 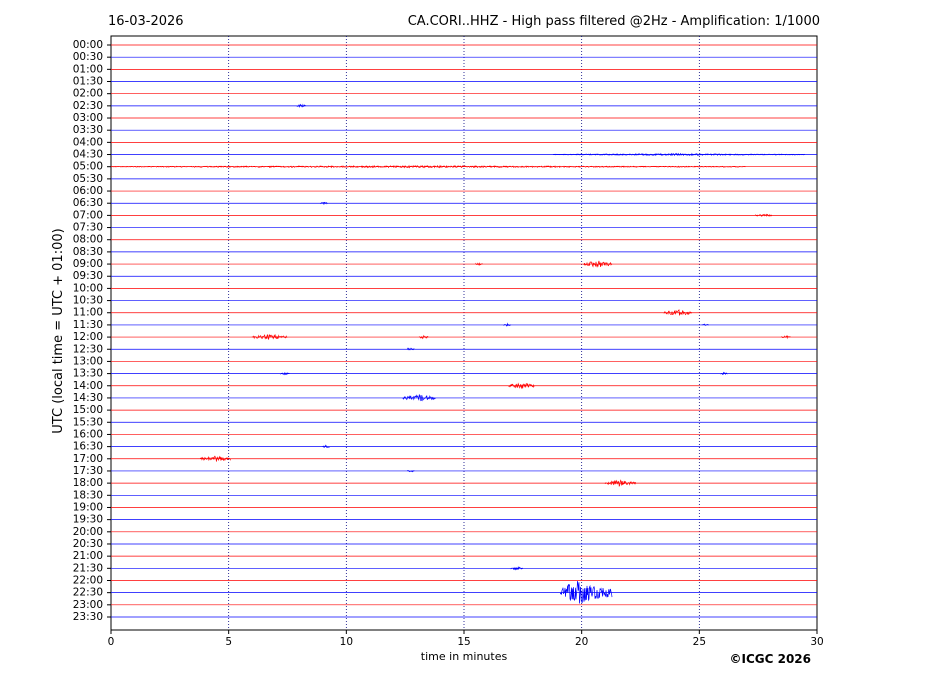 What do you see at coordinates (464, 656) in the screenshot?
I see `x-axis-label: time in minutes` at bounding box center [464, 656].